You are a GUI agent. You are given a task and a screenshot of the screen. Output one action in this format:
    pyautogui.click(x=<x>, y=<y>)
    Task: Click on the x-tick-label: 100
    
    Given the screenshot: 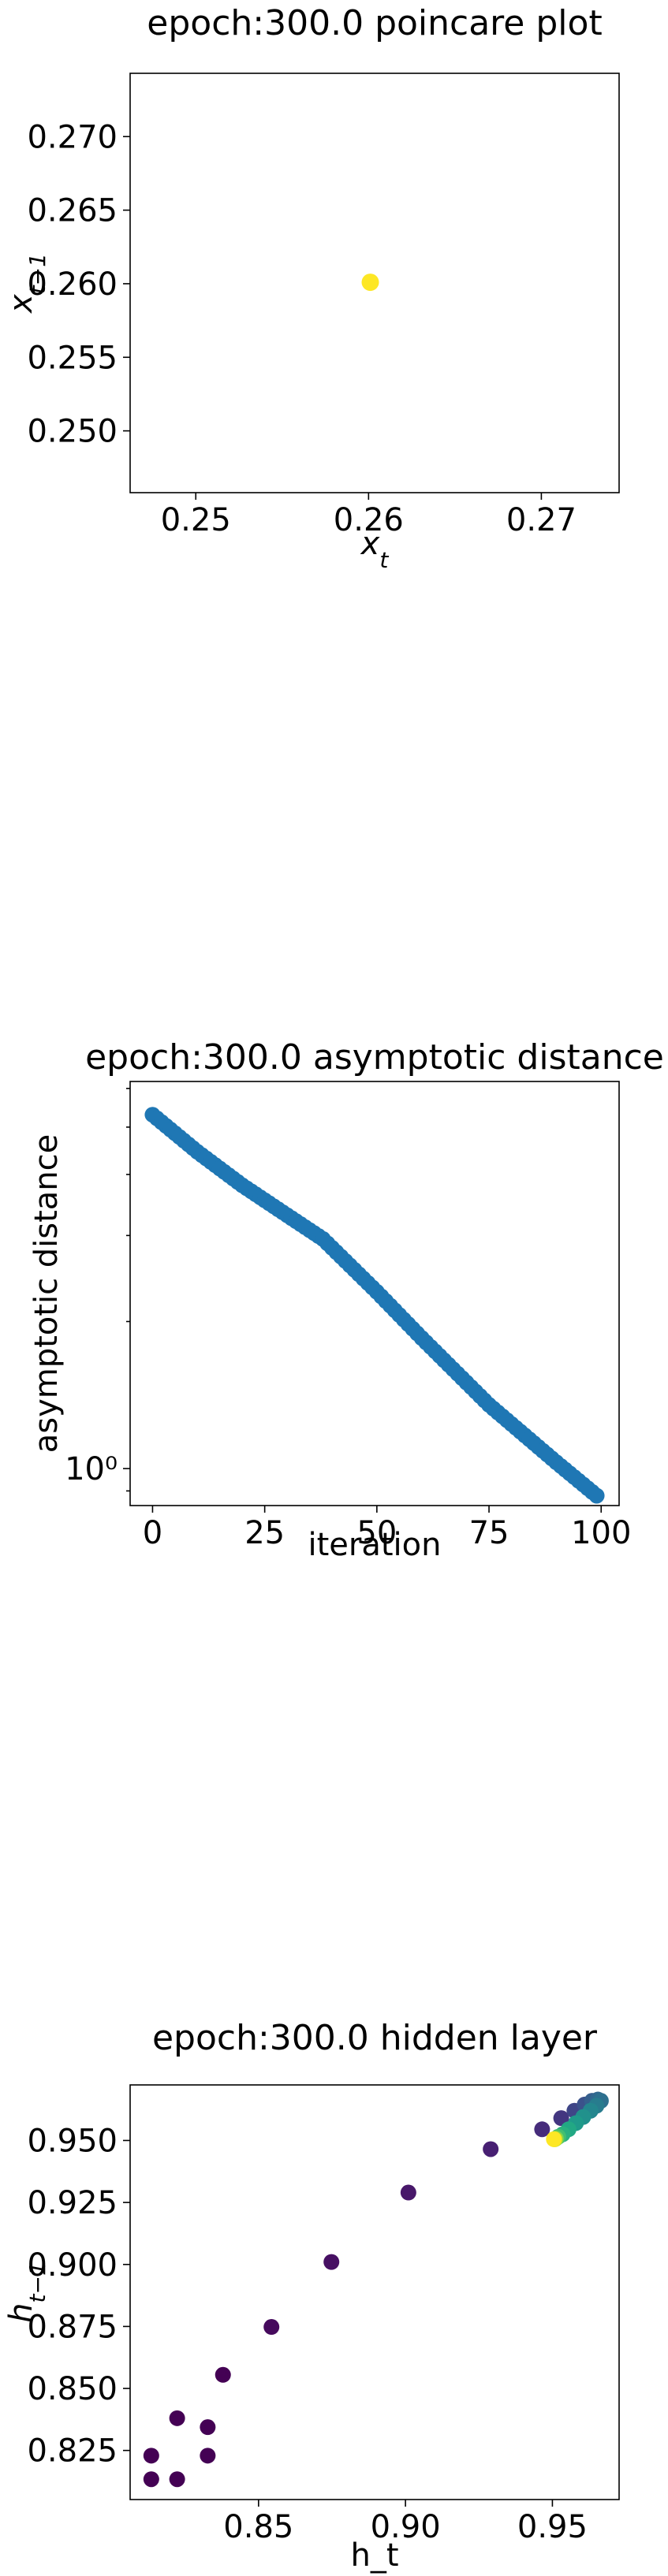 What is the action you would take?
    pyautogui.click(x=601, y=1533)
    